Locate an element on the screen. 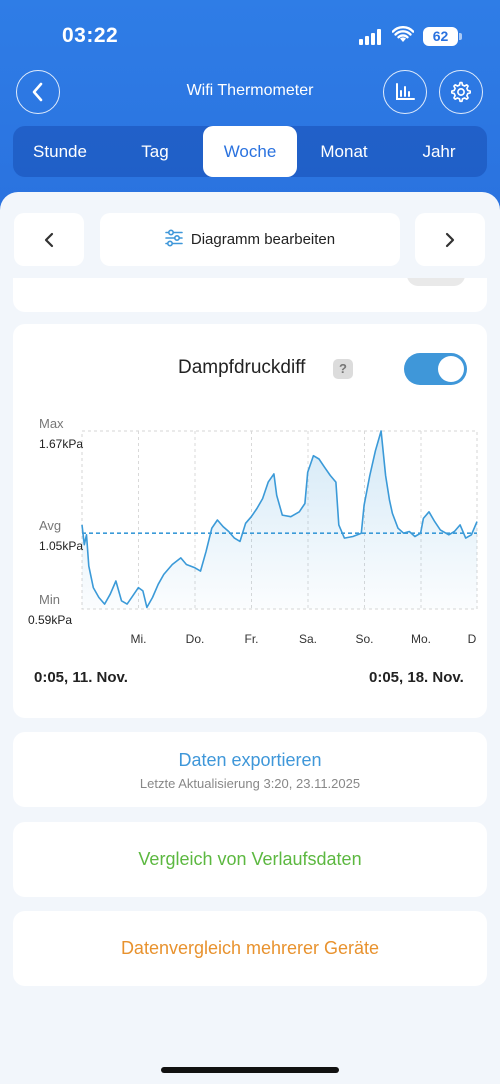 The image size is (500, 1084). export-label: Daten exportieren is located at coordinates (250, 760).